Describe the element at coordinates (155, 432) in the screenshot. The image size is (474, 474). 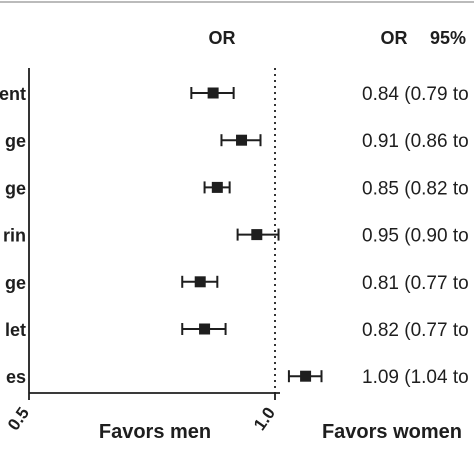
I see `favors-men-label: Favors men` at that location.